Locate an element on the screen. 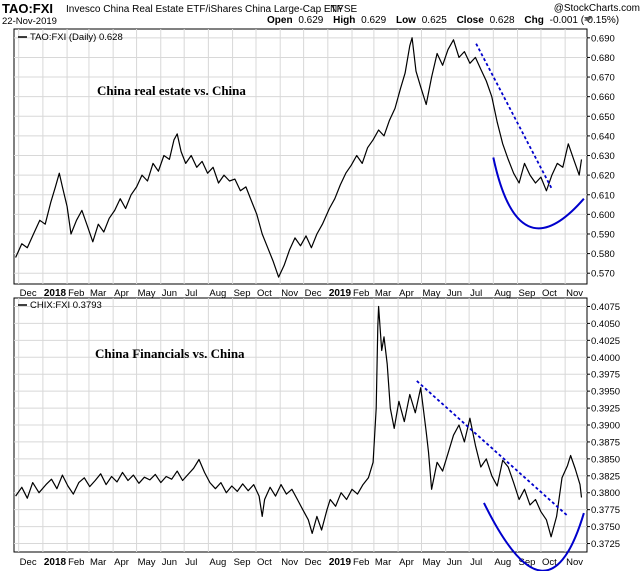 The image size is (640, 571). y-tick-label: 0.3925 is located at coordinates (605, 409).